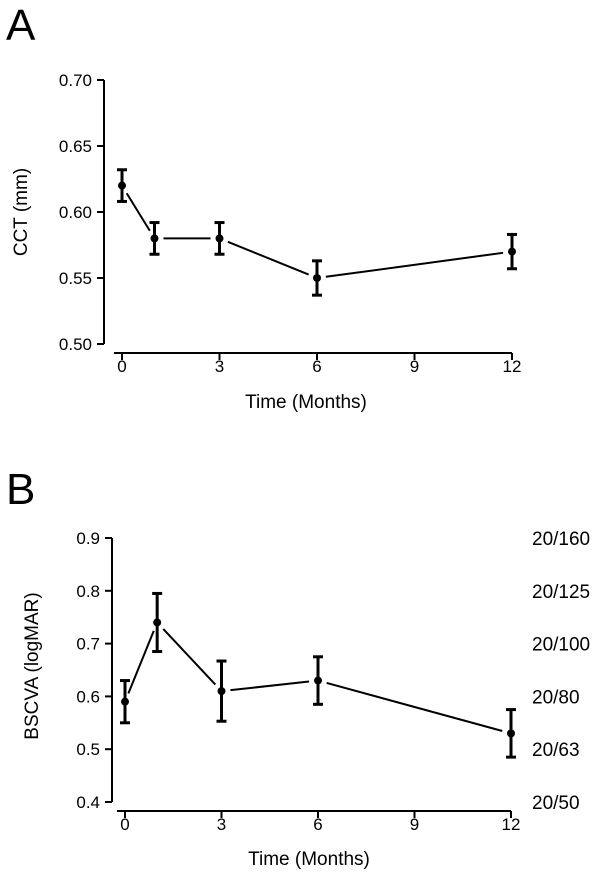 The width and height of the screenshot is (600, 876). What do you see at coordinates (556, 750) in the screenshot?
I see `chart-b-snellen-label: 20/63` at bounding box center [556, 750].